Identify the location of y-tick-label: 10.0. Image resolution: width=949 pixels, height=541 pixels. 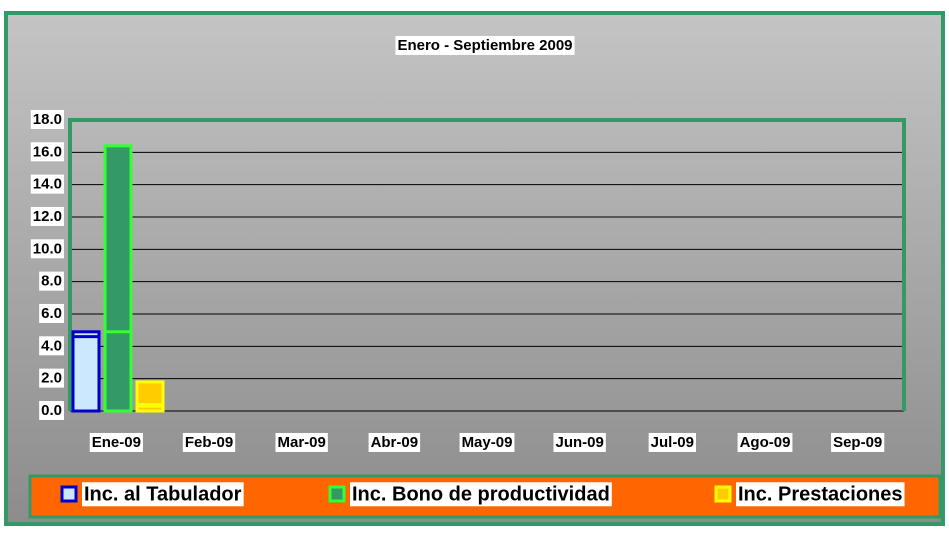
(47, 248).